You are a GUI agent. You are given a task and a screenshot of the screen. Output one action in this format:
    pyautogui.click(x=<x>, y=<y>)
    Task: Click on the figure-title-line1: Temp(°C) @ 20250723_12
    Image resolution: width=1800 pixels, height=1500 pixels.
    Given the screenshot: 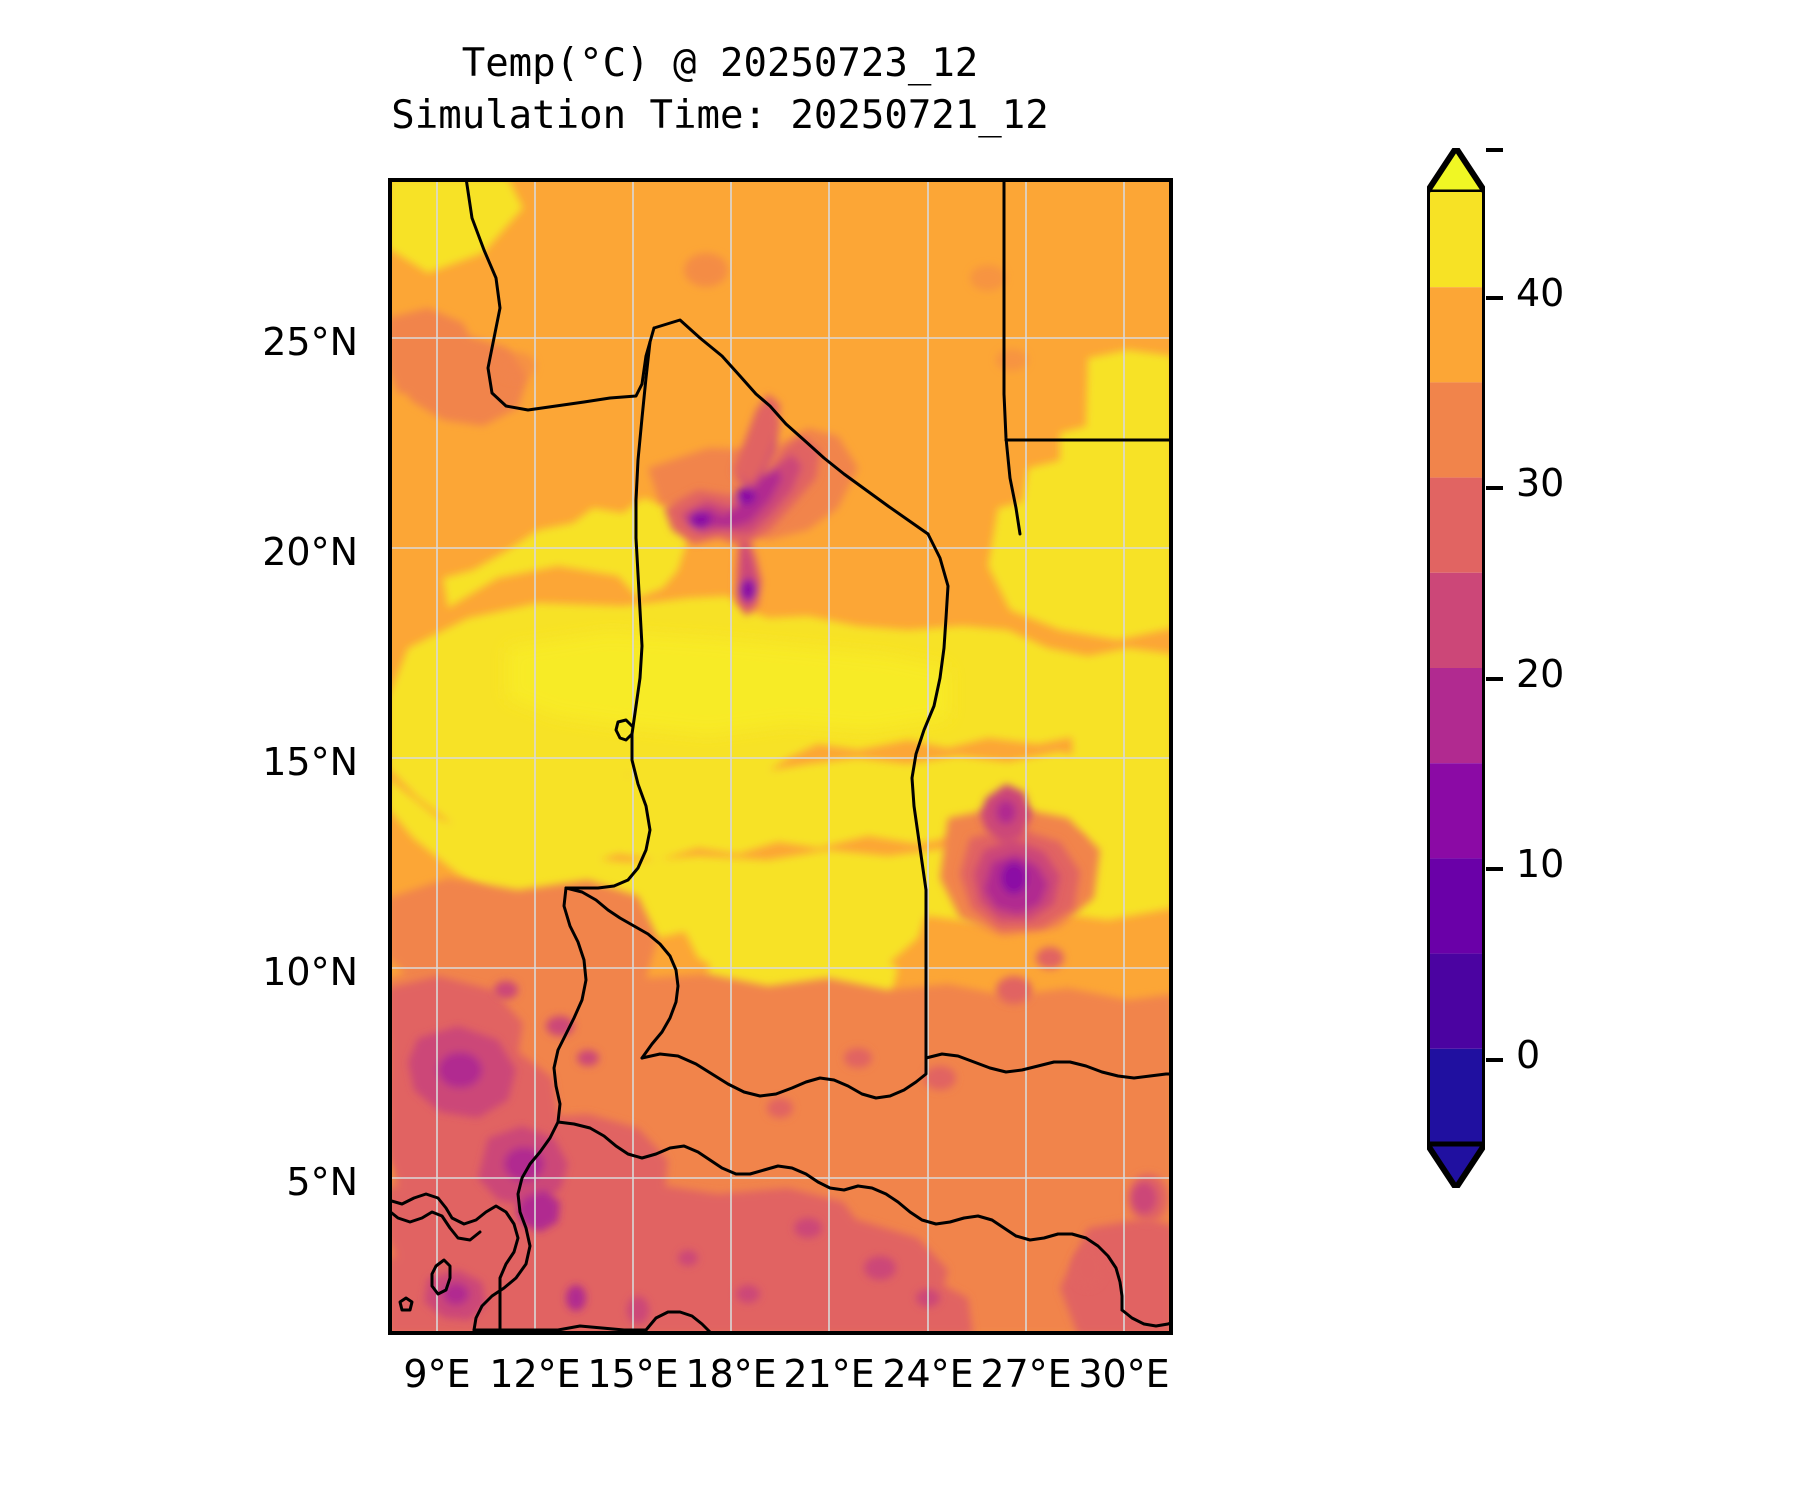 What is the action you would take?
    pyautogui.click(x=720, y=63)
    